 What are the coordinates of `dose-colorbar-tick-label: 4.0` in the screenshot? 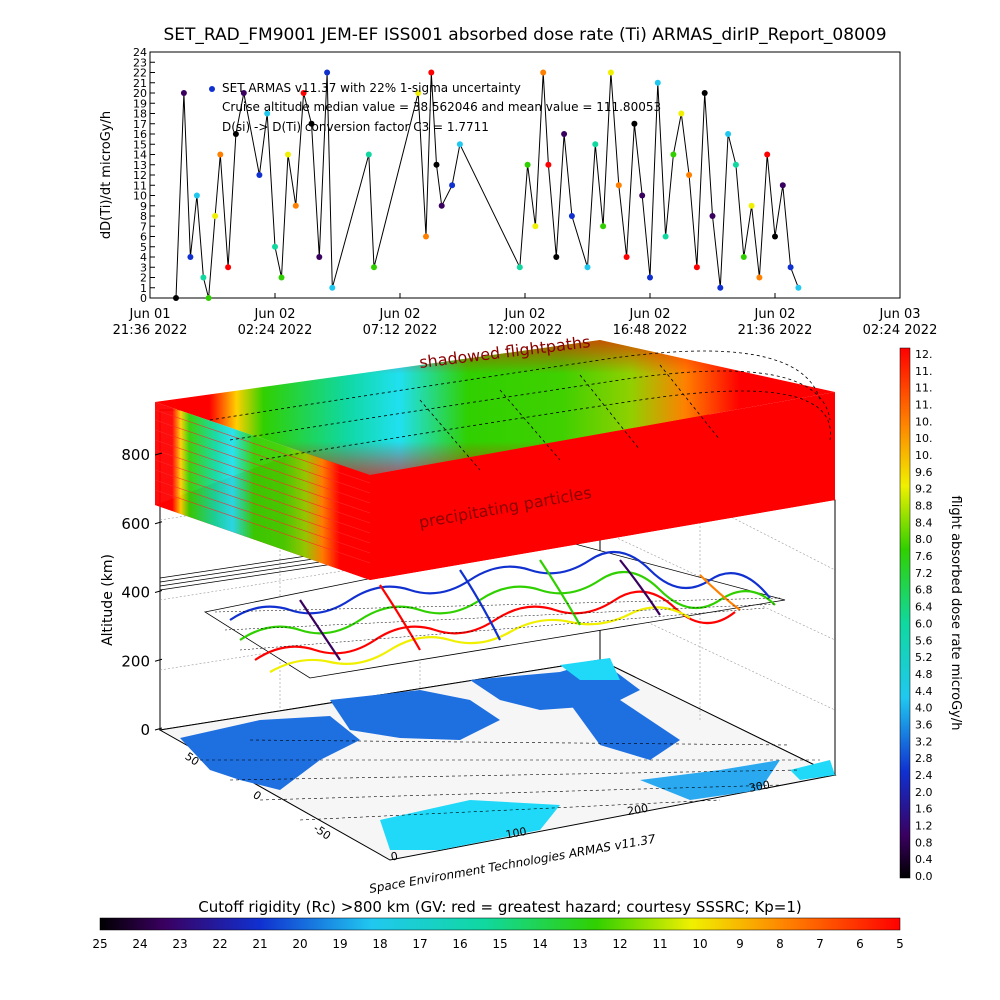 It's located at (924, 708).